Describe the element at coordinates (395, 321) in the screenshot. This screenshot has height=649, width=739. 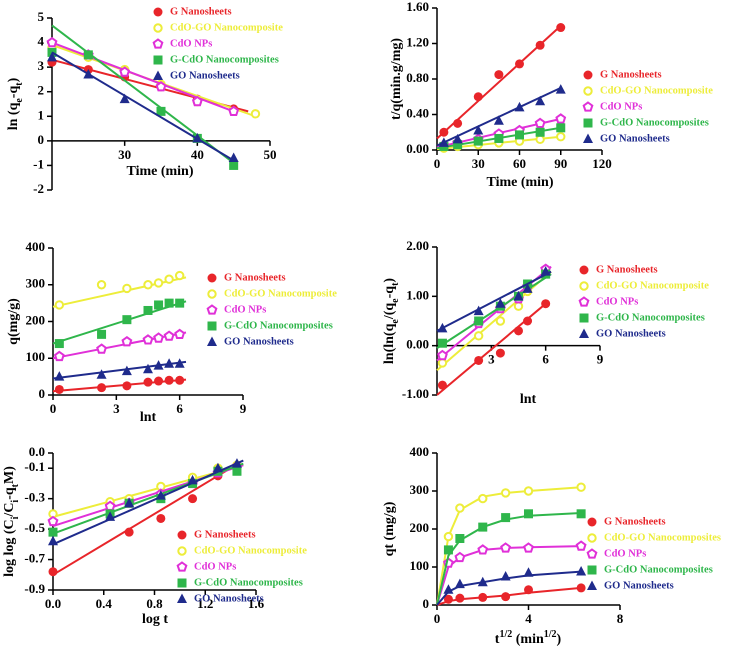
I see `label-part: e` at that location.